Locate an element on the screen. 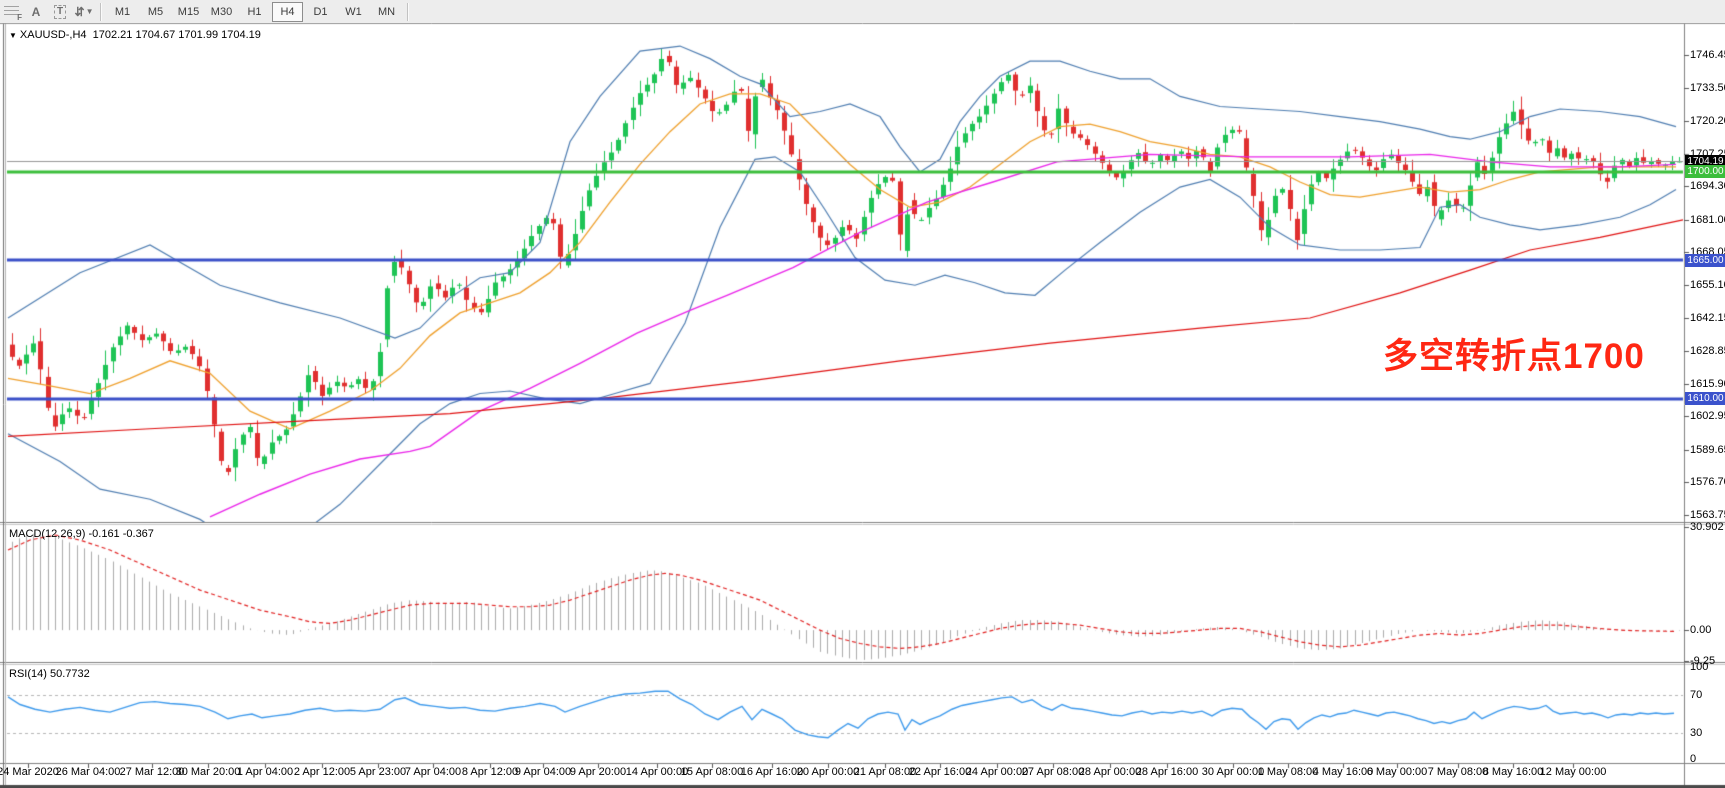 Image resolution: width=1725 pixels, height=788 pixels. time-axis-label: 4 May 16:00 is located at coordinates (1343, 772).